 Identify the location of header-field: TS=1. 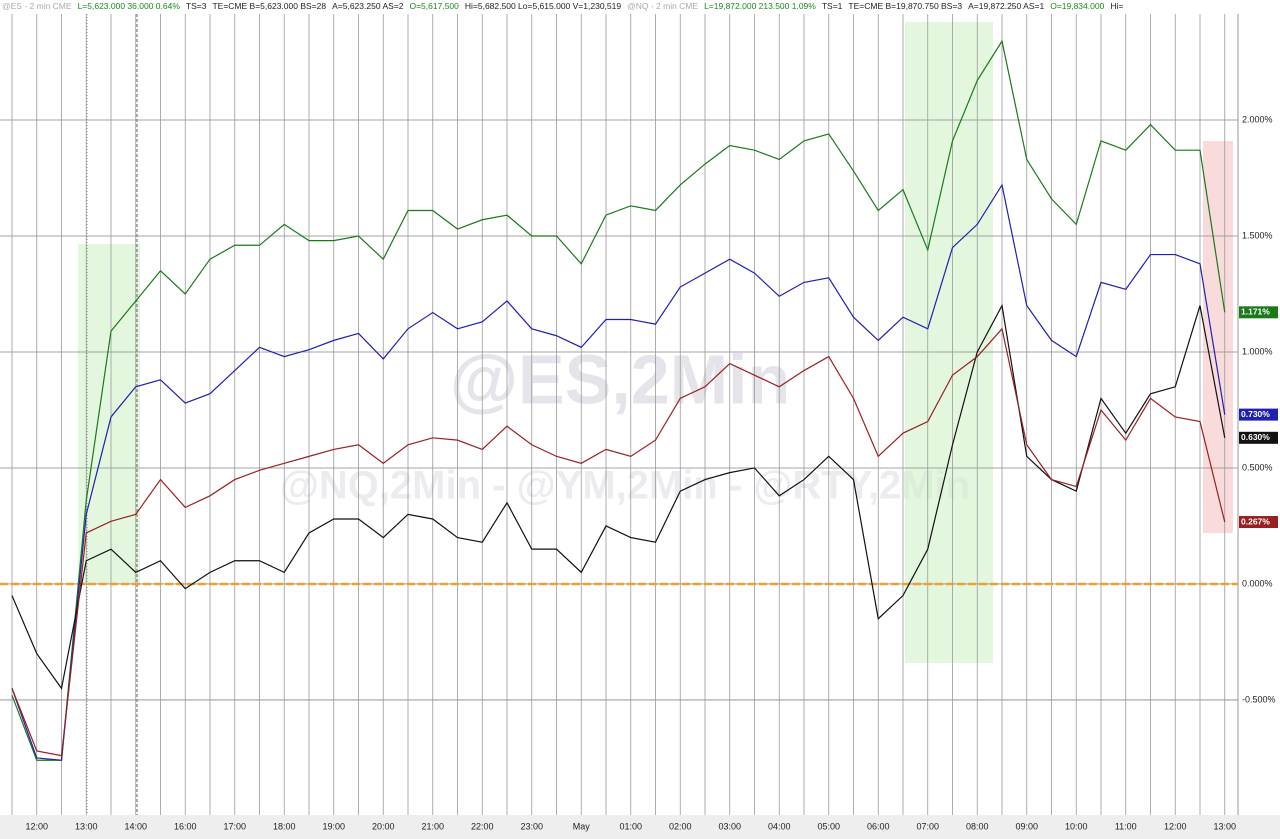
(832, 6).